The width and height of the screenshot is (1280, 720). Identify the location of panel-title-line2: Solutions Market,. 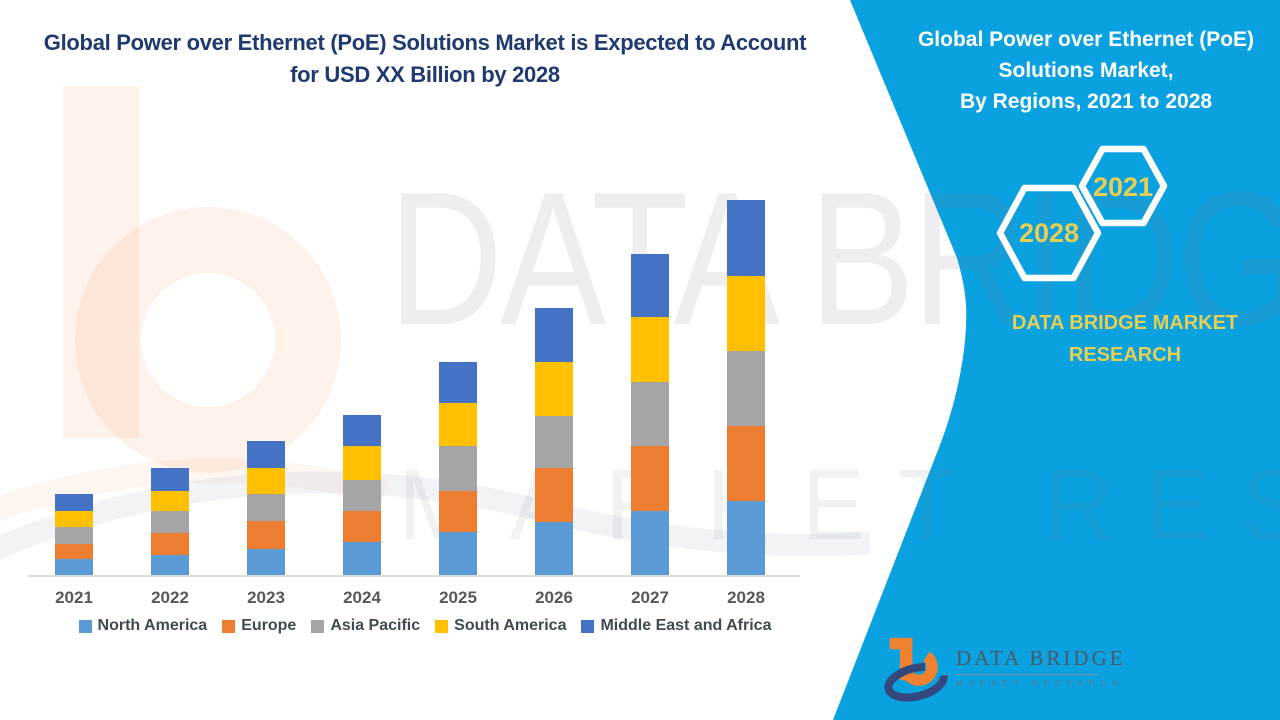
(1086, 70).